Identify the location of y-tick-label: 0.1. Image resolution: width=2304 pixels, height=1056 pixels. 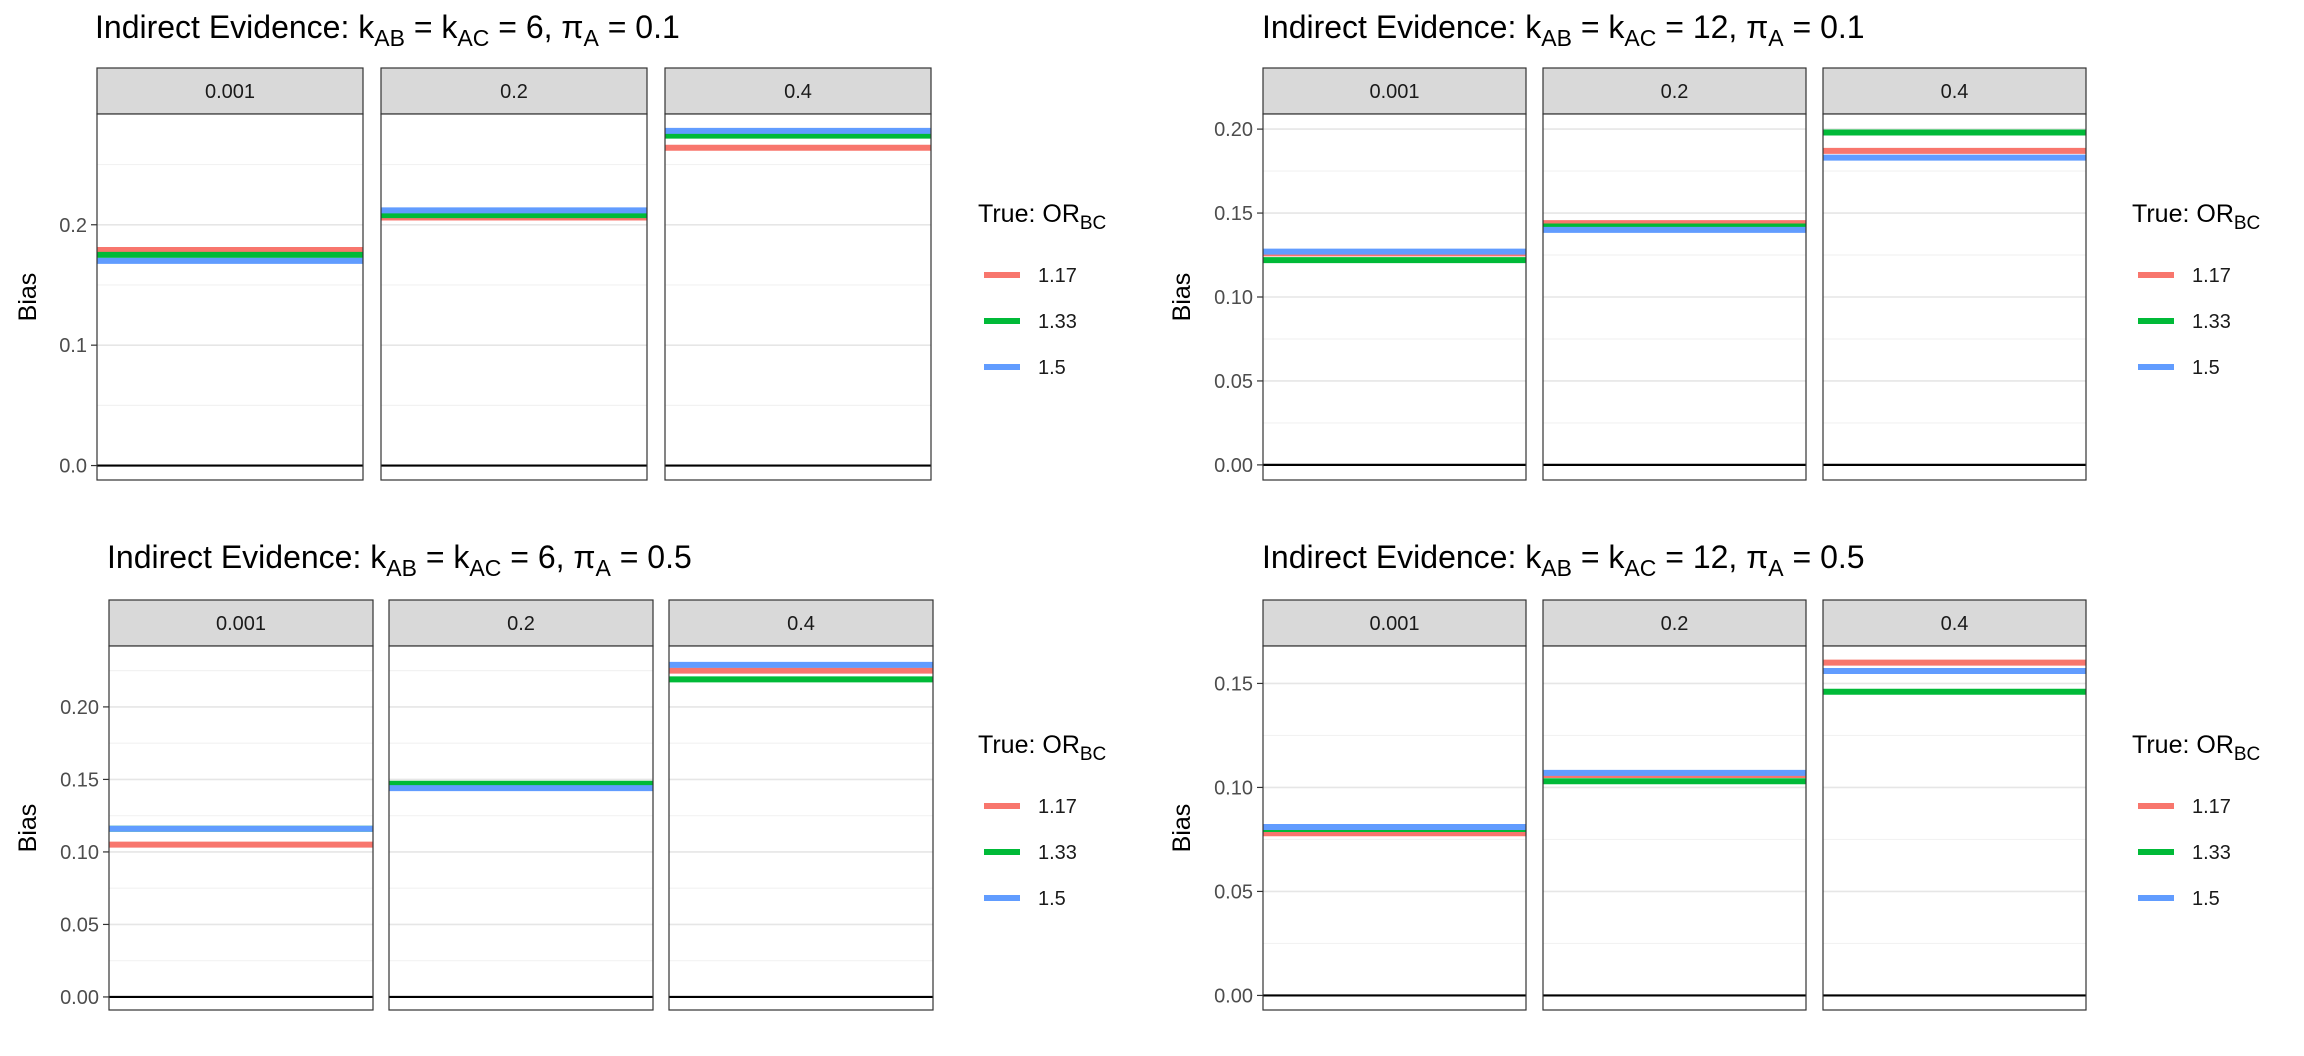
(73, 346).